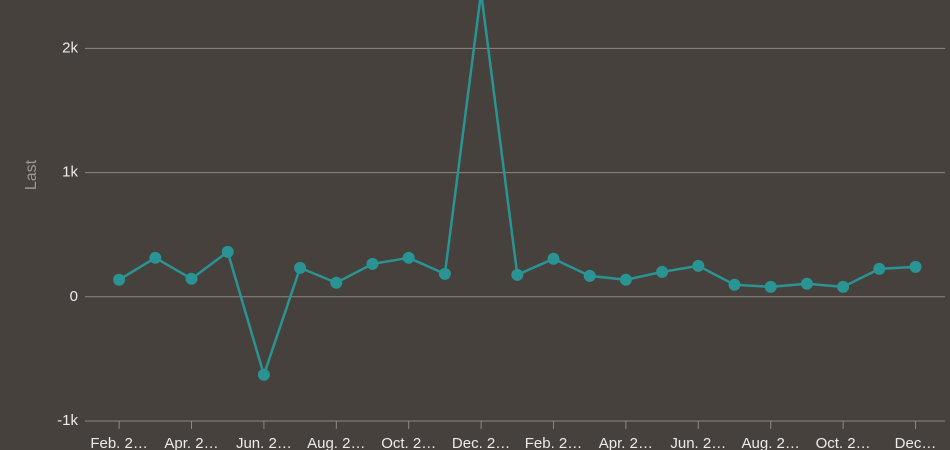 The image size is (950, 450). What do you see at coordinates (74, 296) in the screenshot?
I see `y-tick-label: 0` at bounding box center [74, 296].